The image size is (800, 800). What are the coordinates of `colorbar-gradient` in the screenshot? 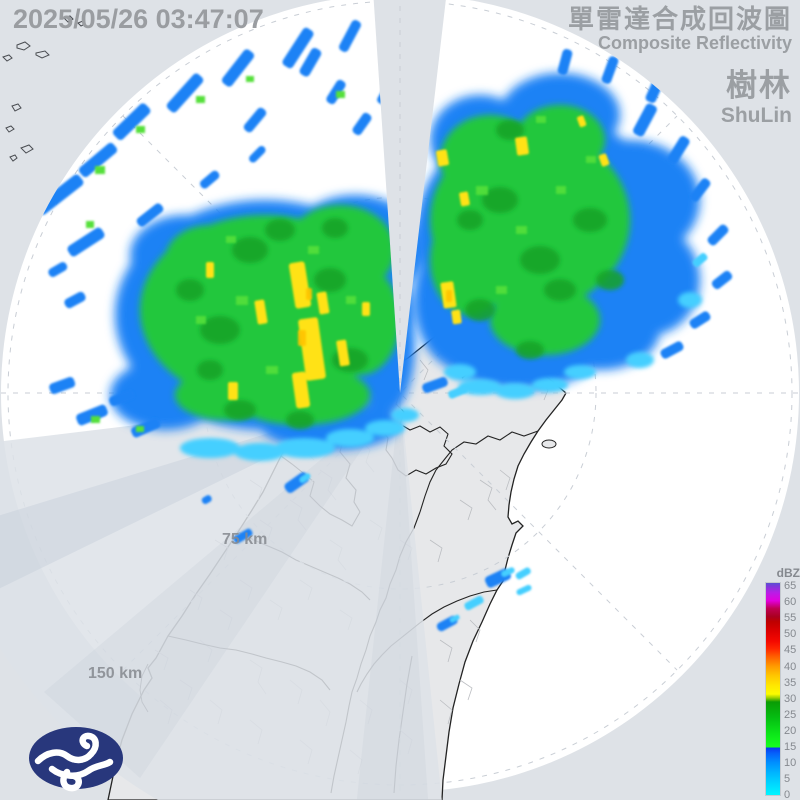 It's located at (773, 689).